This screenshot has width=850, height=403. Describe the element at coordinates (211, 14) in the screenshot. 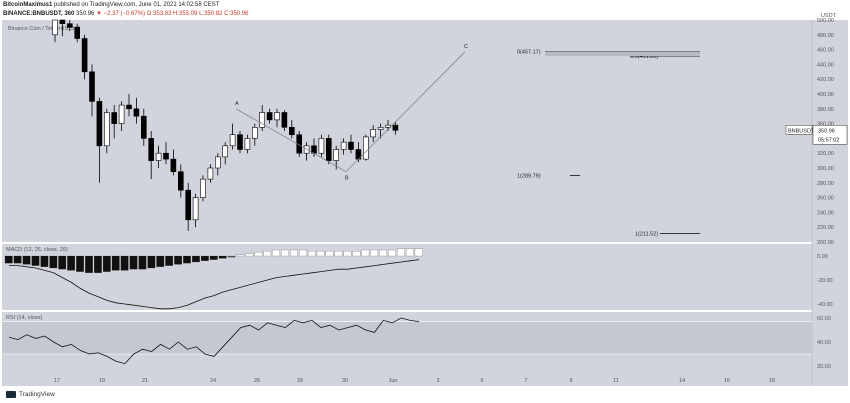

I see `ohlc-low: L:350.82` at that location.